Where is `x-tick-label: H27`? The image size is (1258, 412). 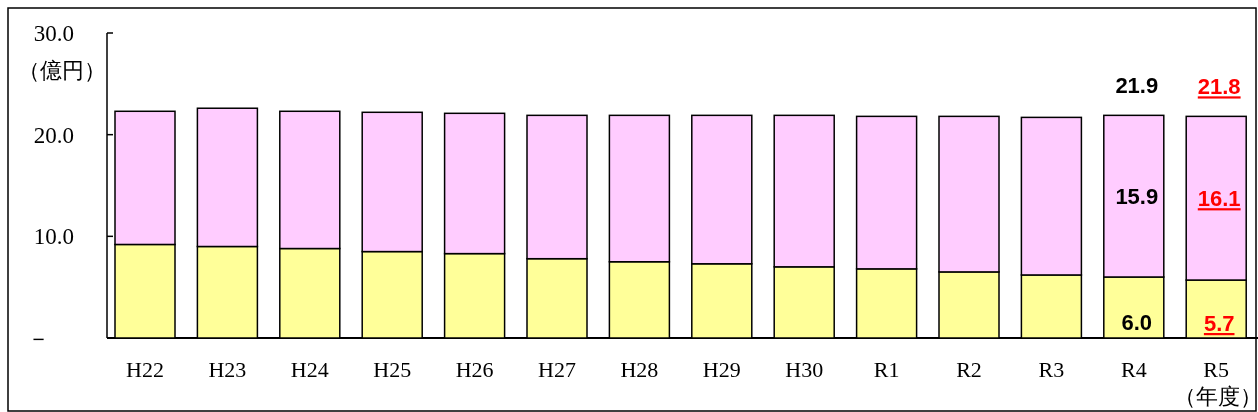
x-tick-label: H27 is located at coordinates (557, 369).